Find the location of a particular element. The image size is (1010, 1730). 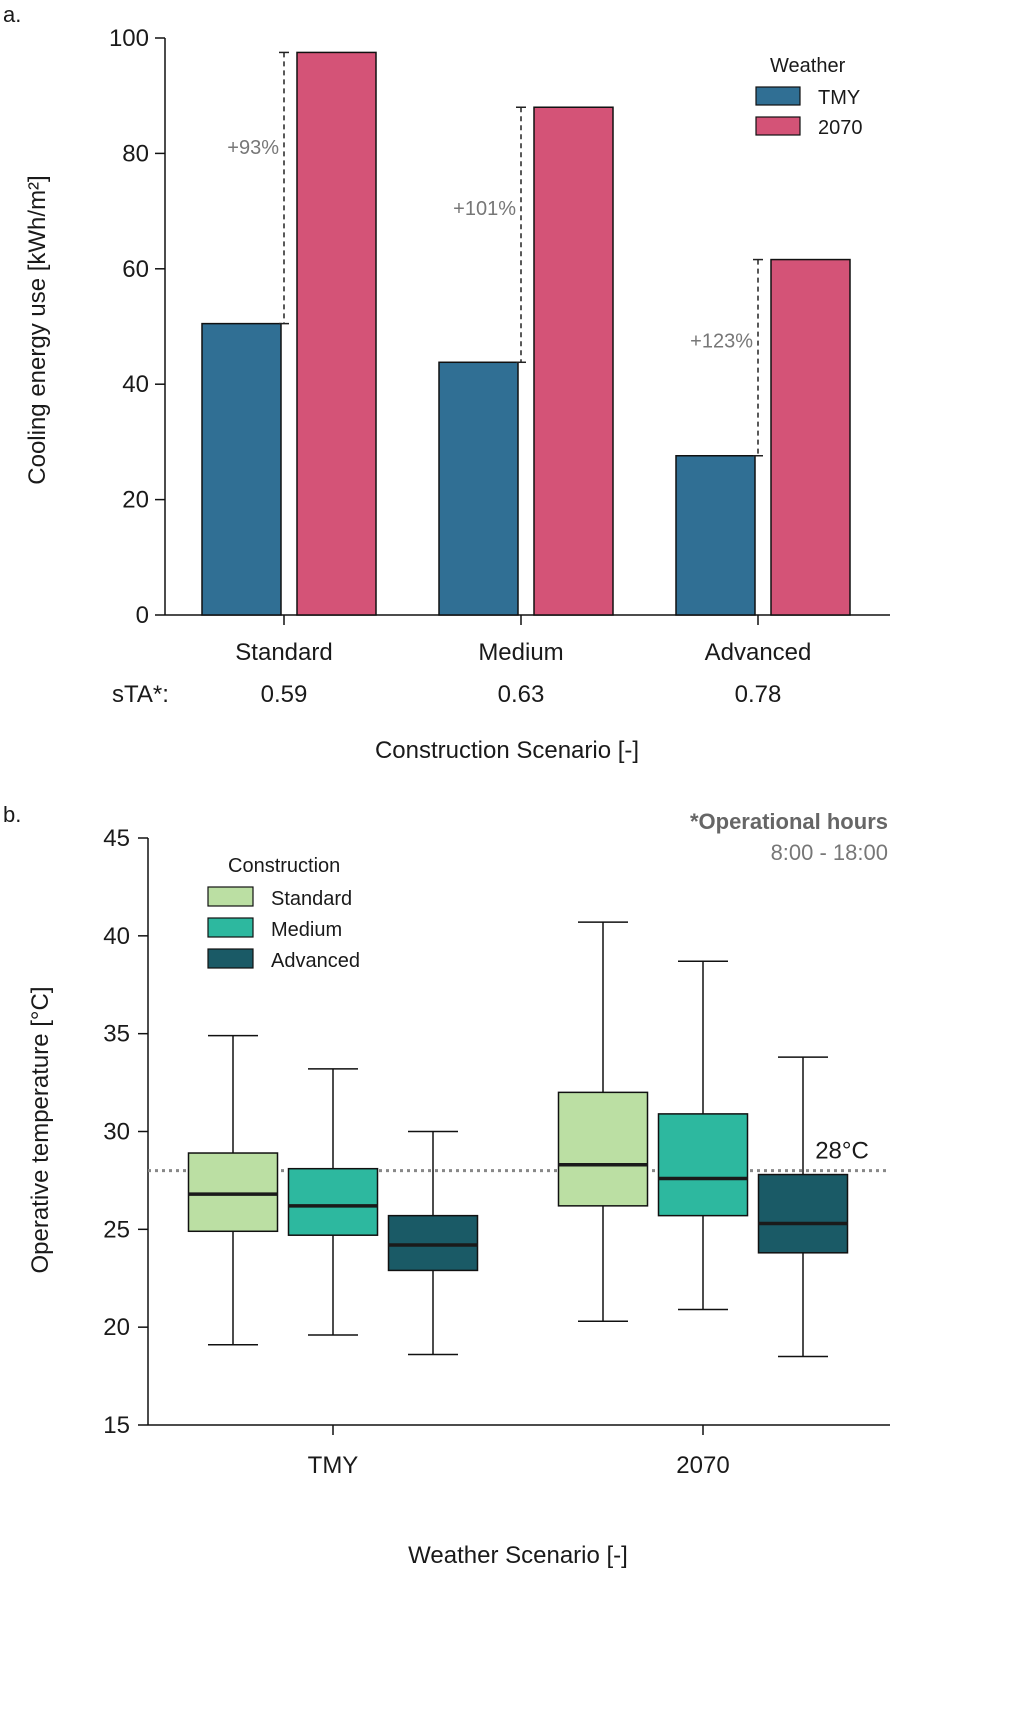

y-tick-label-b: 25 is located at coordinates (116, 1229).